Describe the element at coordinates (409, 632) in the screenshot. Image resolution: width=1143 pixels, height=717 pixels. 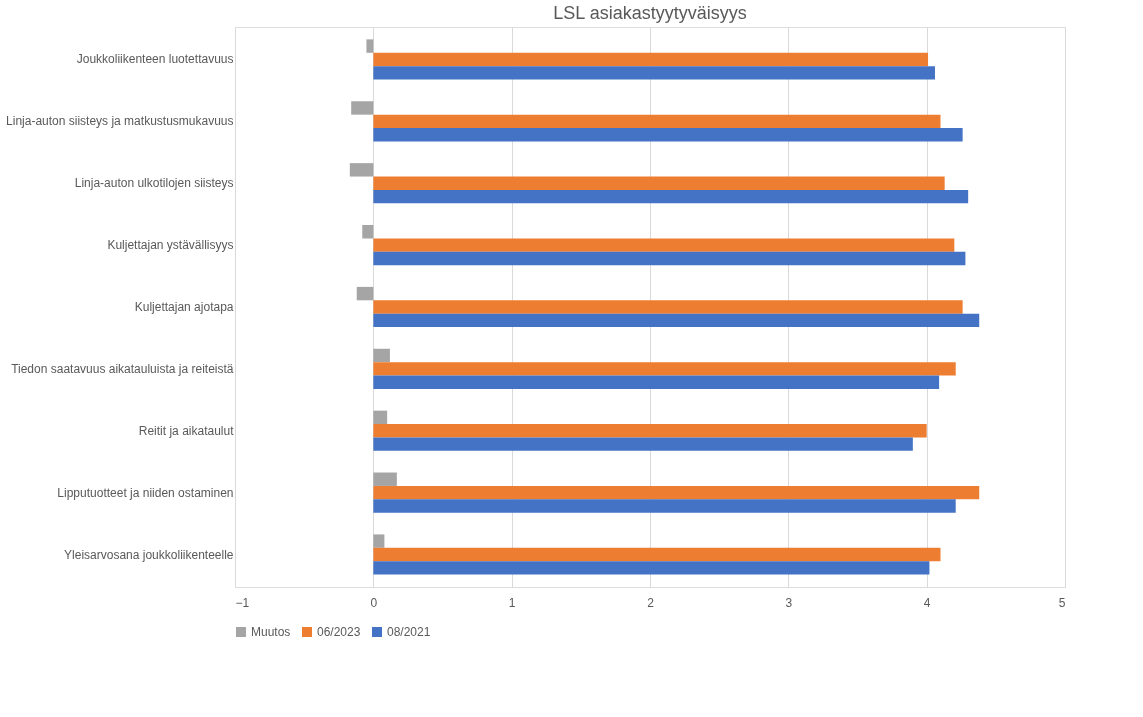
I see `legend-label: 08/2021` at that location.